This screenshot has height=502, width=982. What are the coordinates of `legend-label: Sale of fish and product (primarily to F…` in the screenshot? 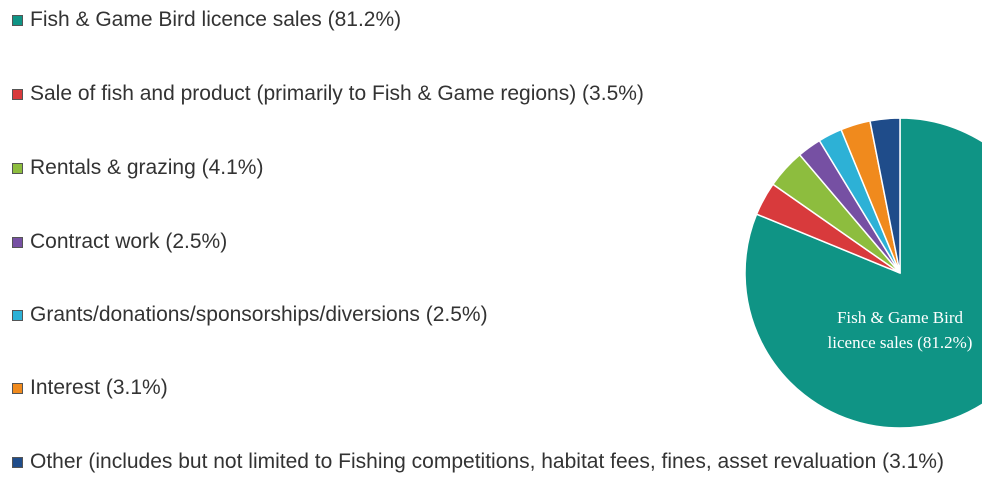 It's located at (337, 93).